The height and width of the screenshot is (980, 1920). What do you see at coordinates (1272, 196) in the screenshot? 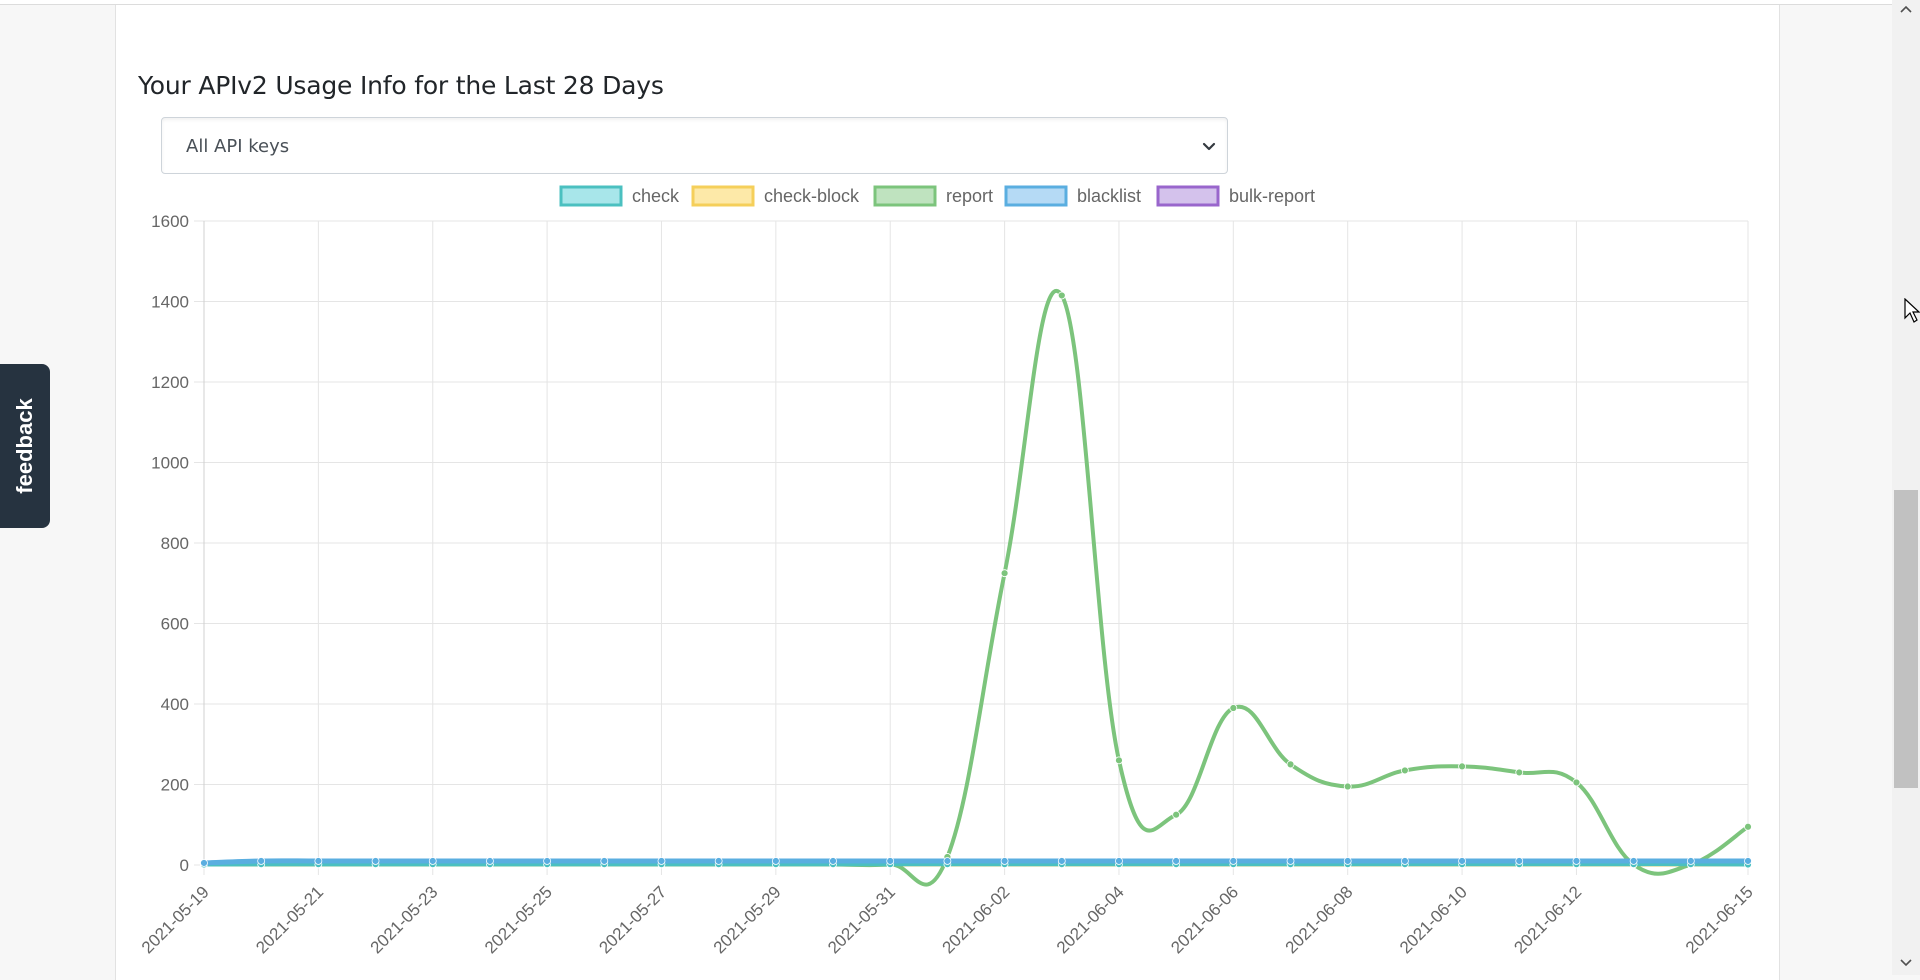
I see `legend-label-bulk-report: bulk-report` at bounding box center [1272, 196].